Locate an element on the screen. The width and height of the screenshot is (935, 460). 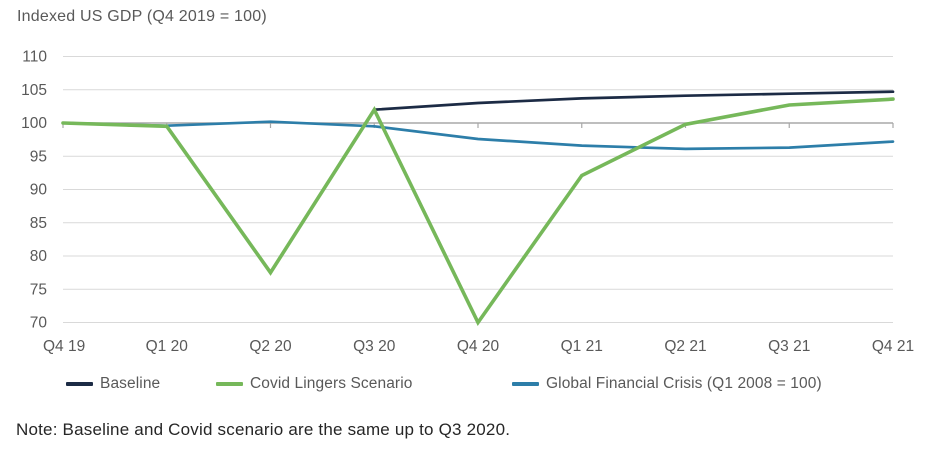
x-tick-label: Q2 20 is located at coordinates (270, 346).